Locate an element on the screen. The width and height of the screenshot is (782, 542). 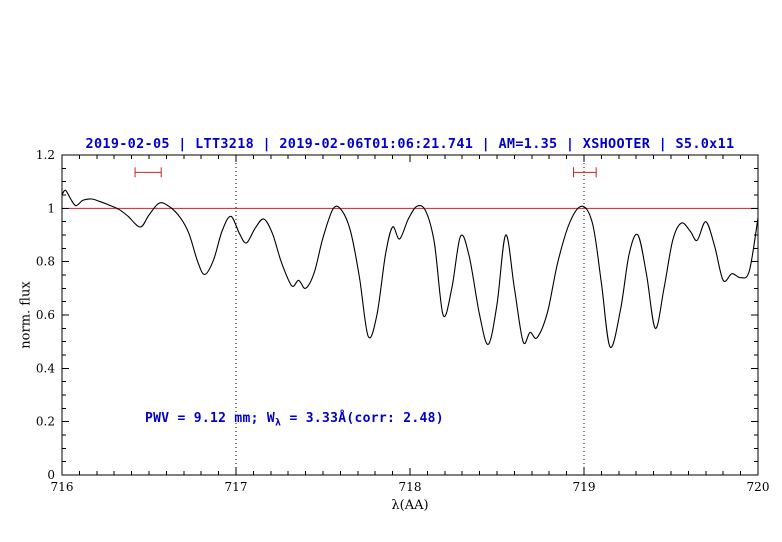
pwv-annotation-subscript: λ is located at coordinates (278, 423).